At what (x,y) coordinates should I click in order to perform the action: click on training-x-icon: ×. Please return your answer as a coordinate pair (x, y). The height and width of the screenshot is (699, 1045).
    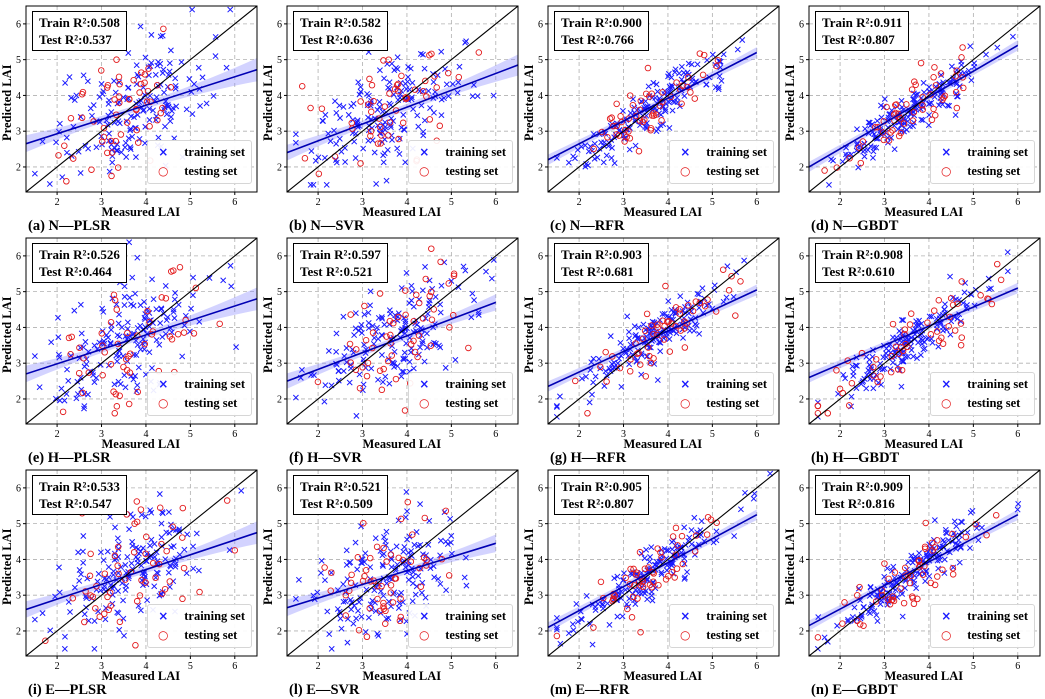
    Looking at the image, I should click on (424, 384).